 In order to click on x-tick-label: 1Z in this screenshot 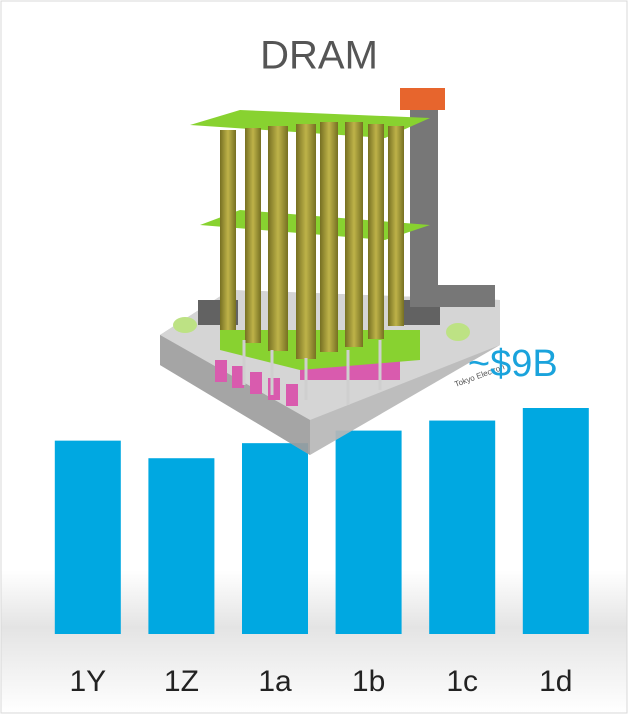, I will do `click(181, 681)`.